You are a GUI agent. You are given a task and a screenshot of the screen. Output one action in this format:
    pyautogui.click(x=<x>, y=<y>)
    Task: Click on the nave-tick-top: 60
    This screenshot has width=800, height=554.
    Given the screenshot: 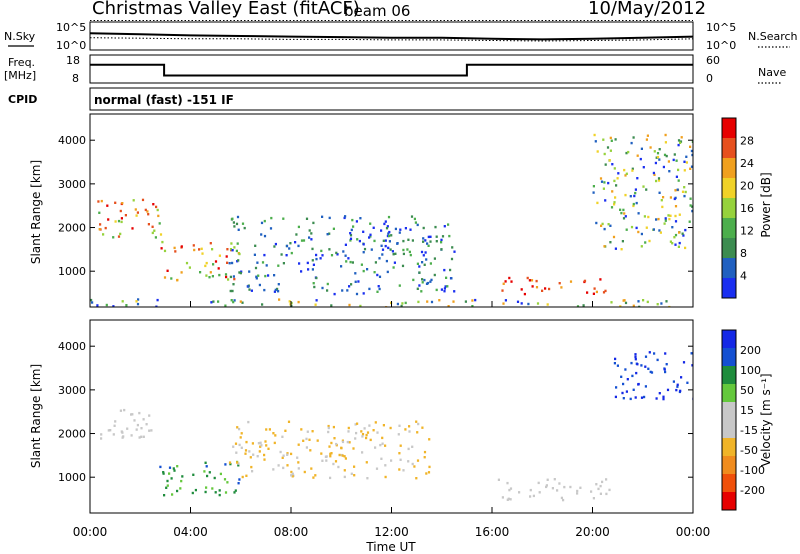 What is the action you would take?
    pyautogui.click(x=713, y=60)
    